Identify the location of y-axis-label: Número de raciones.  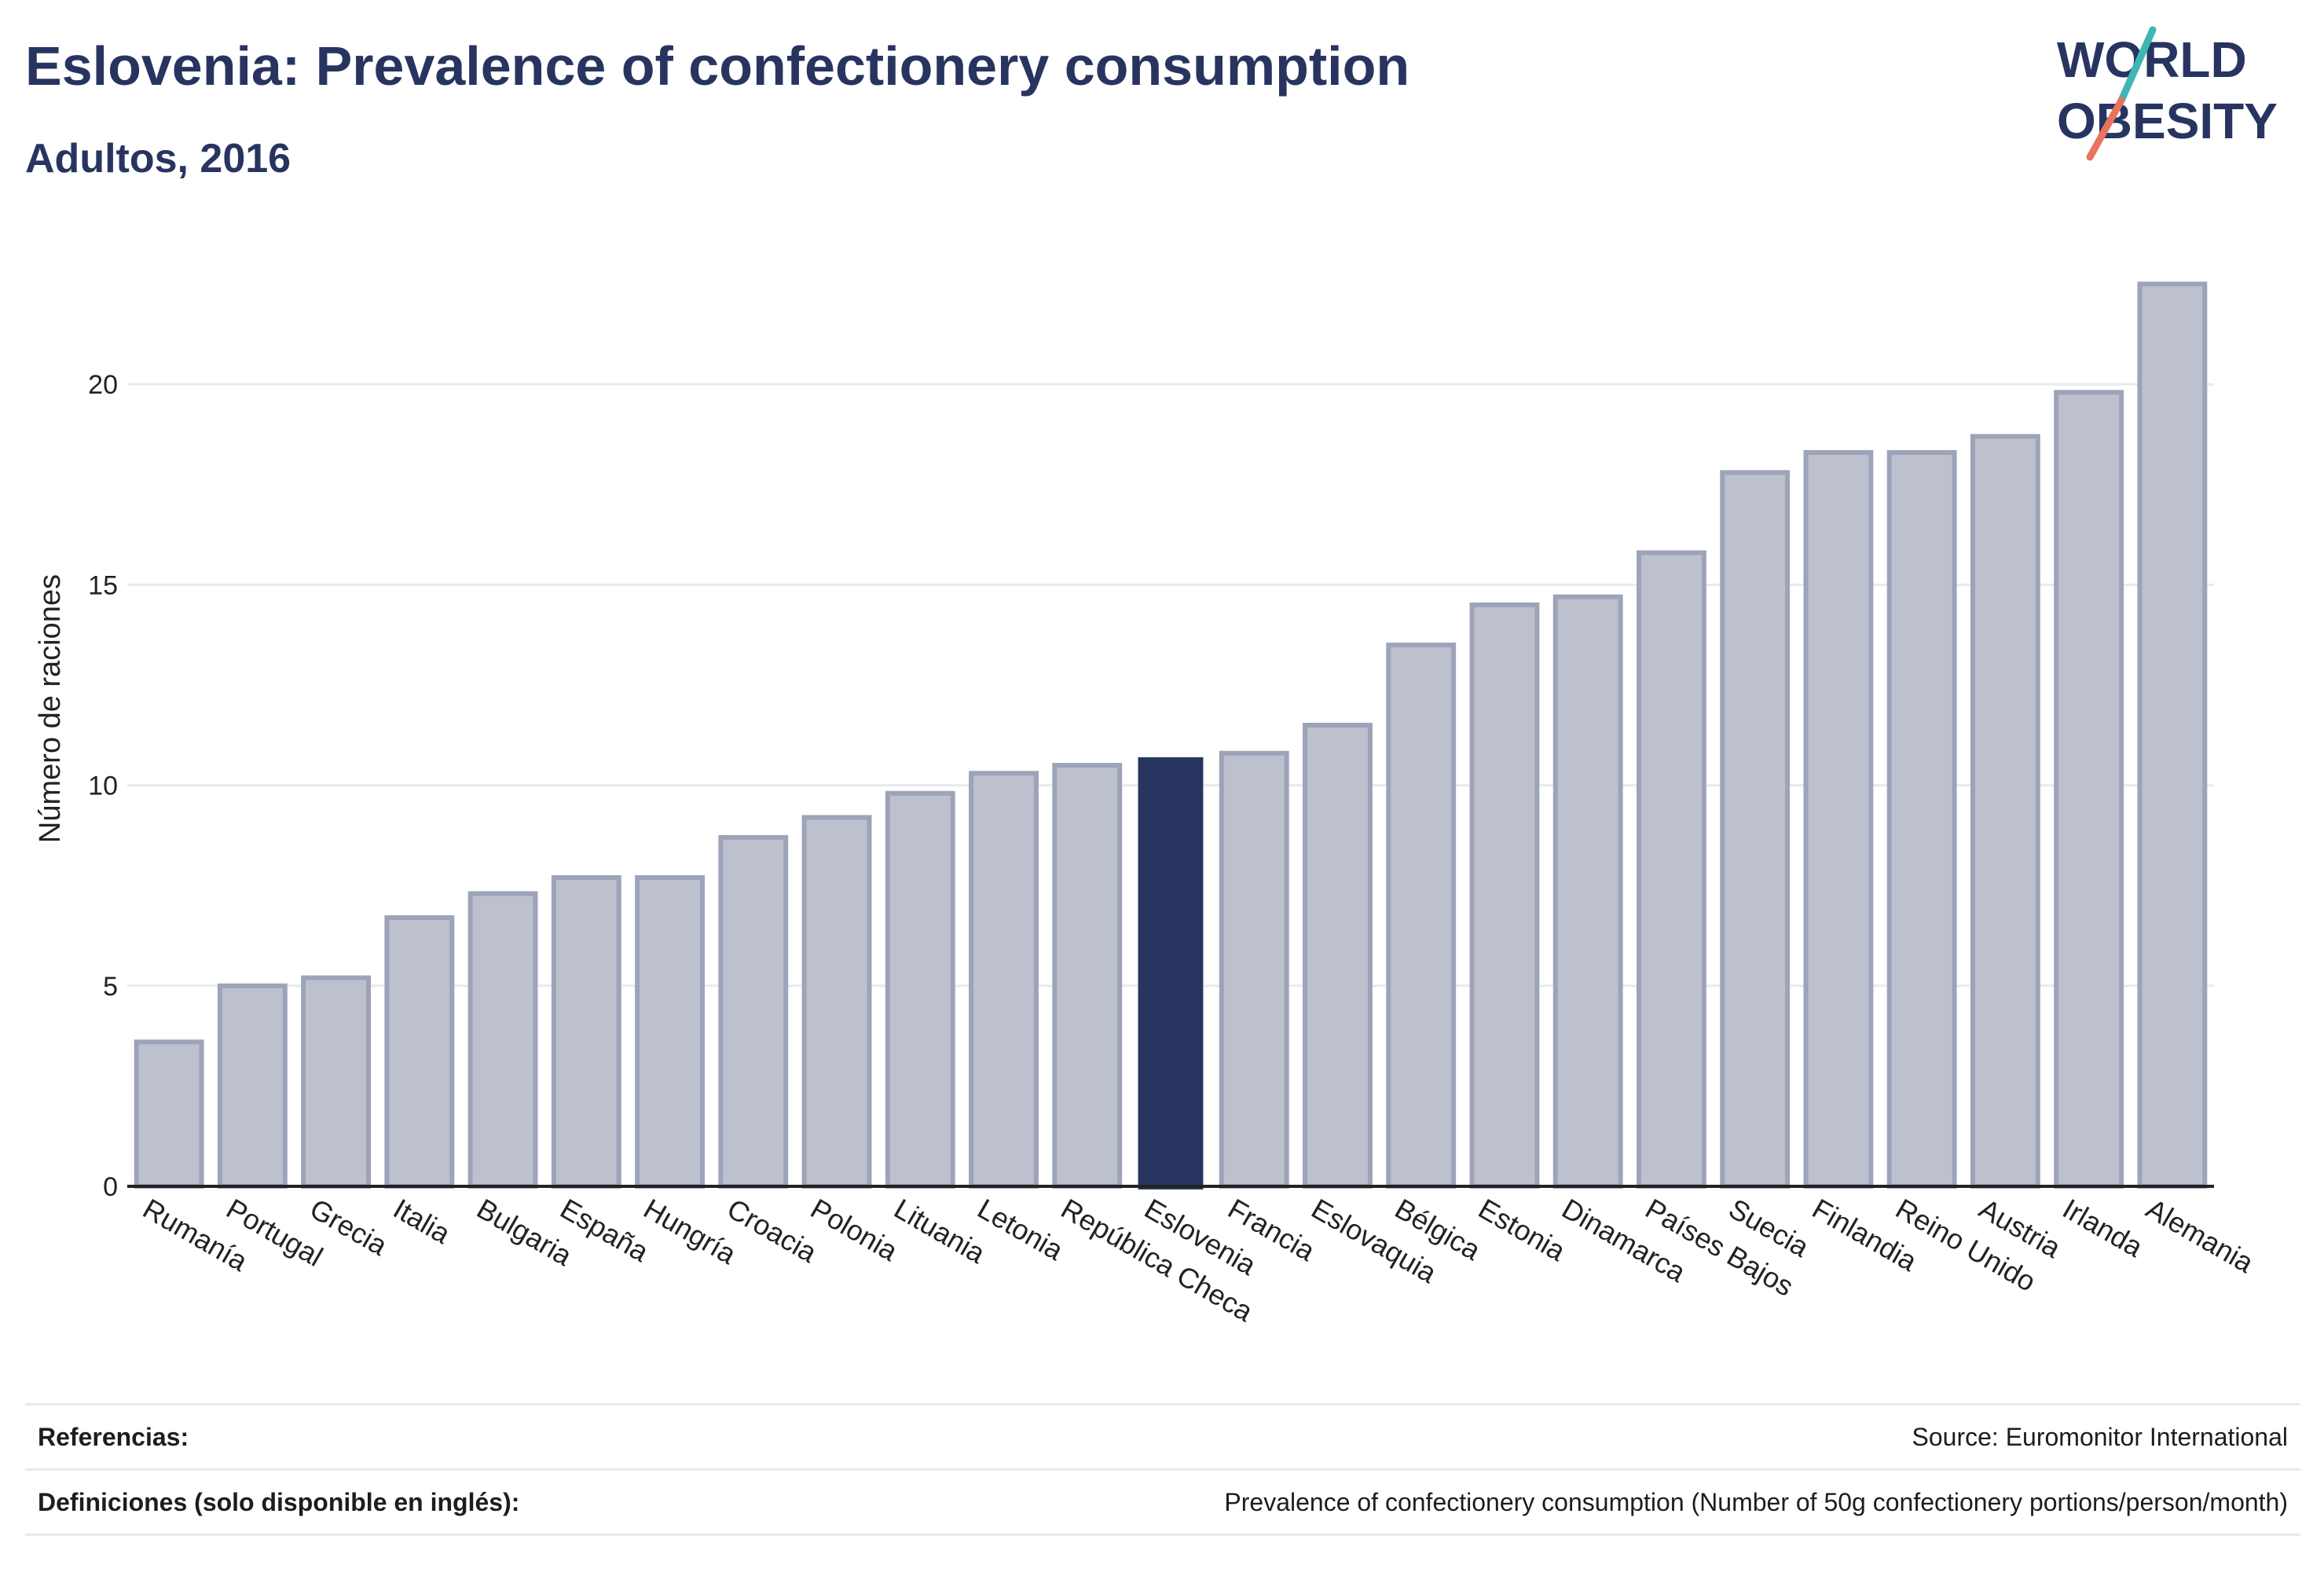
(50, 708).